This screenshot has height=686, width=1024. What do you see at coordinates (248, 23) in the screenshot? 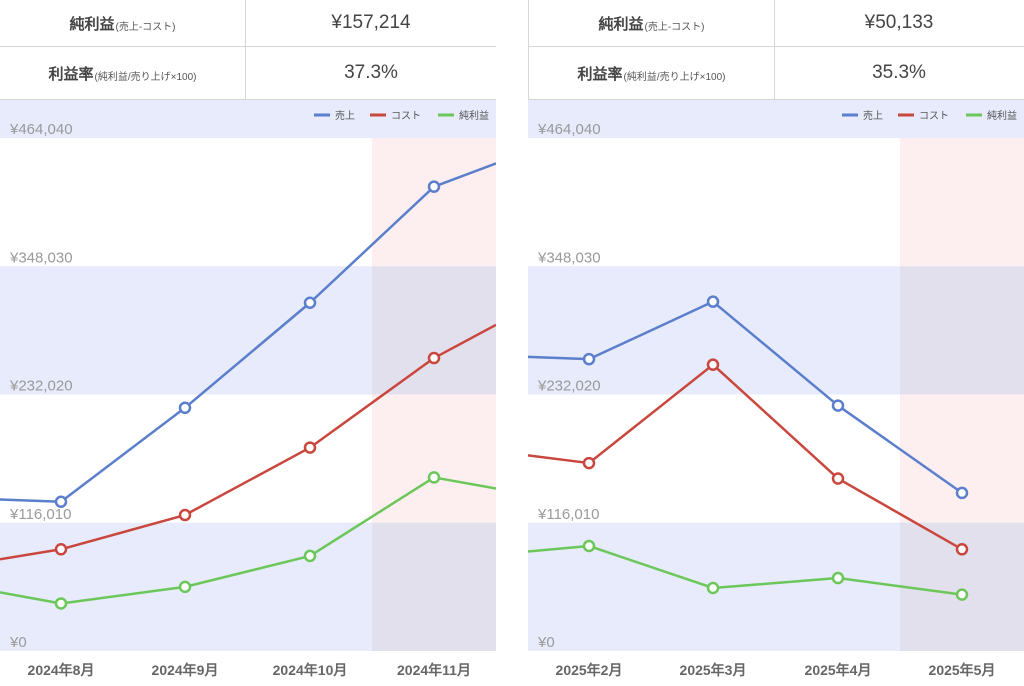
I see `net-profit-row: 純利益 (売上-コスト) ¥157,214` at bounding box center [248, 23].